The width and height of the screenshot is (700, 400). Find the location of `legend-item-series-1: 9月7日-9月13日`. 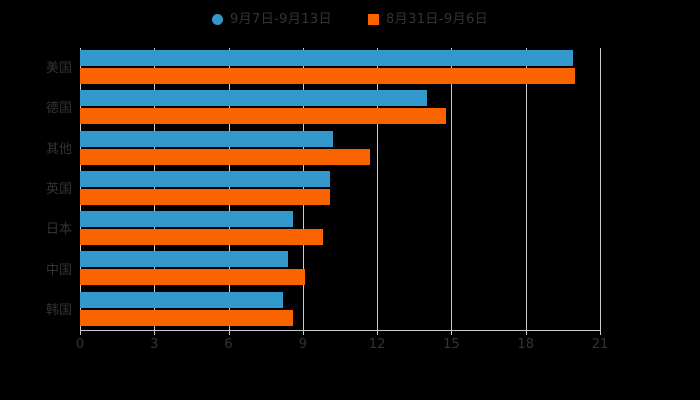

legend-item-series-1: 9月7日-9月13日 is located at coordinates (271, 19).